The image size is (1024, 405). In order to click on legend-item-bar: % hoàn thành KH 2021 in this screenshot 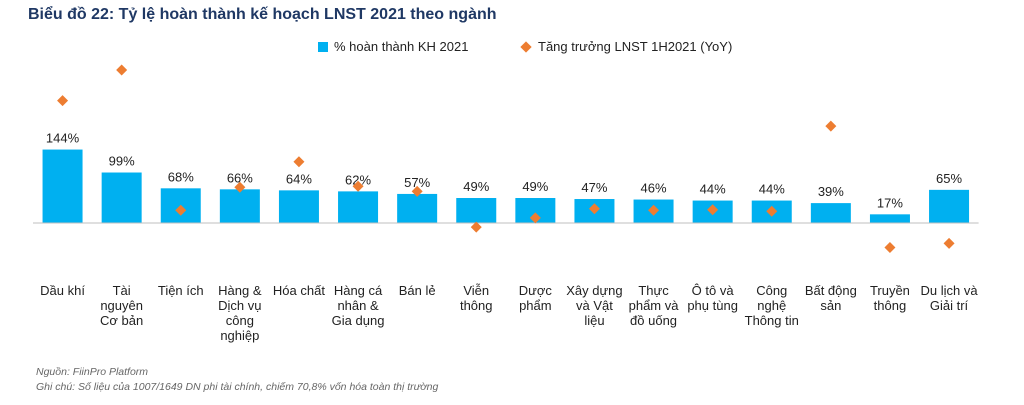, I will do `click(393, 46)`.